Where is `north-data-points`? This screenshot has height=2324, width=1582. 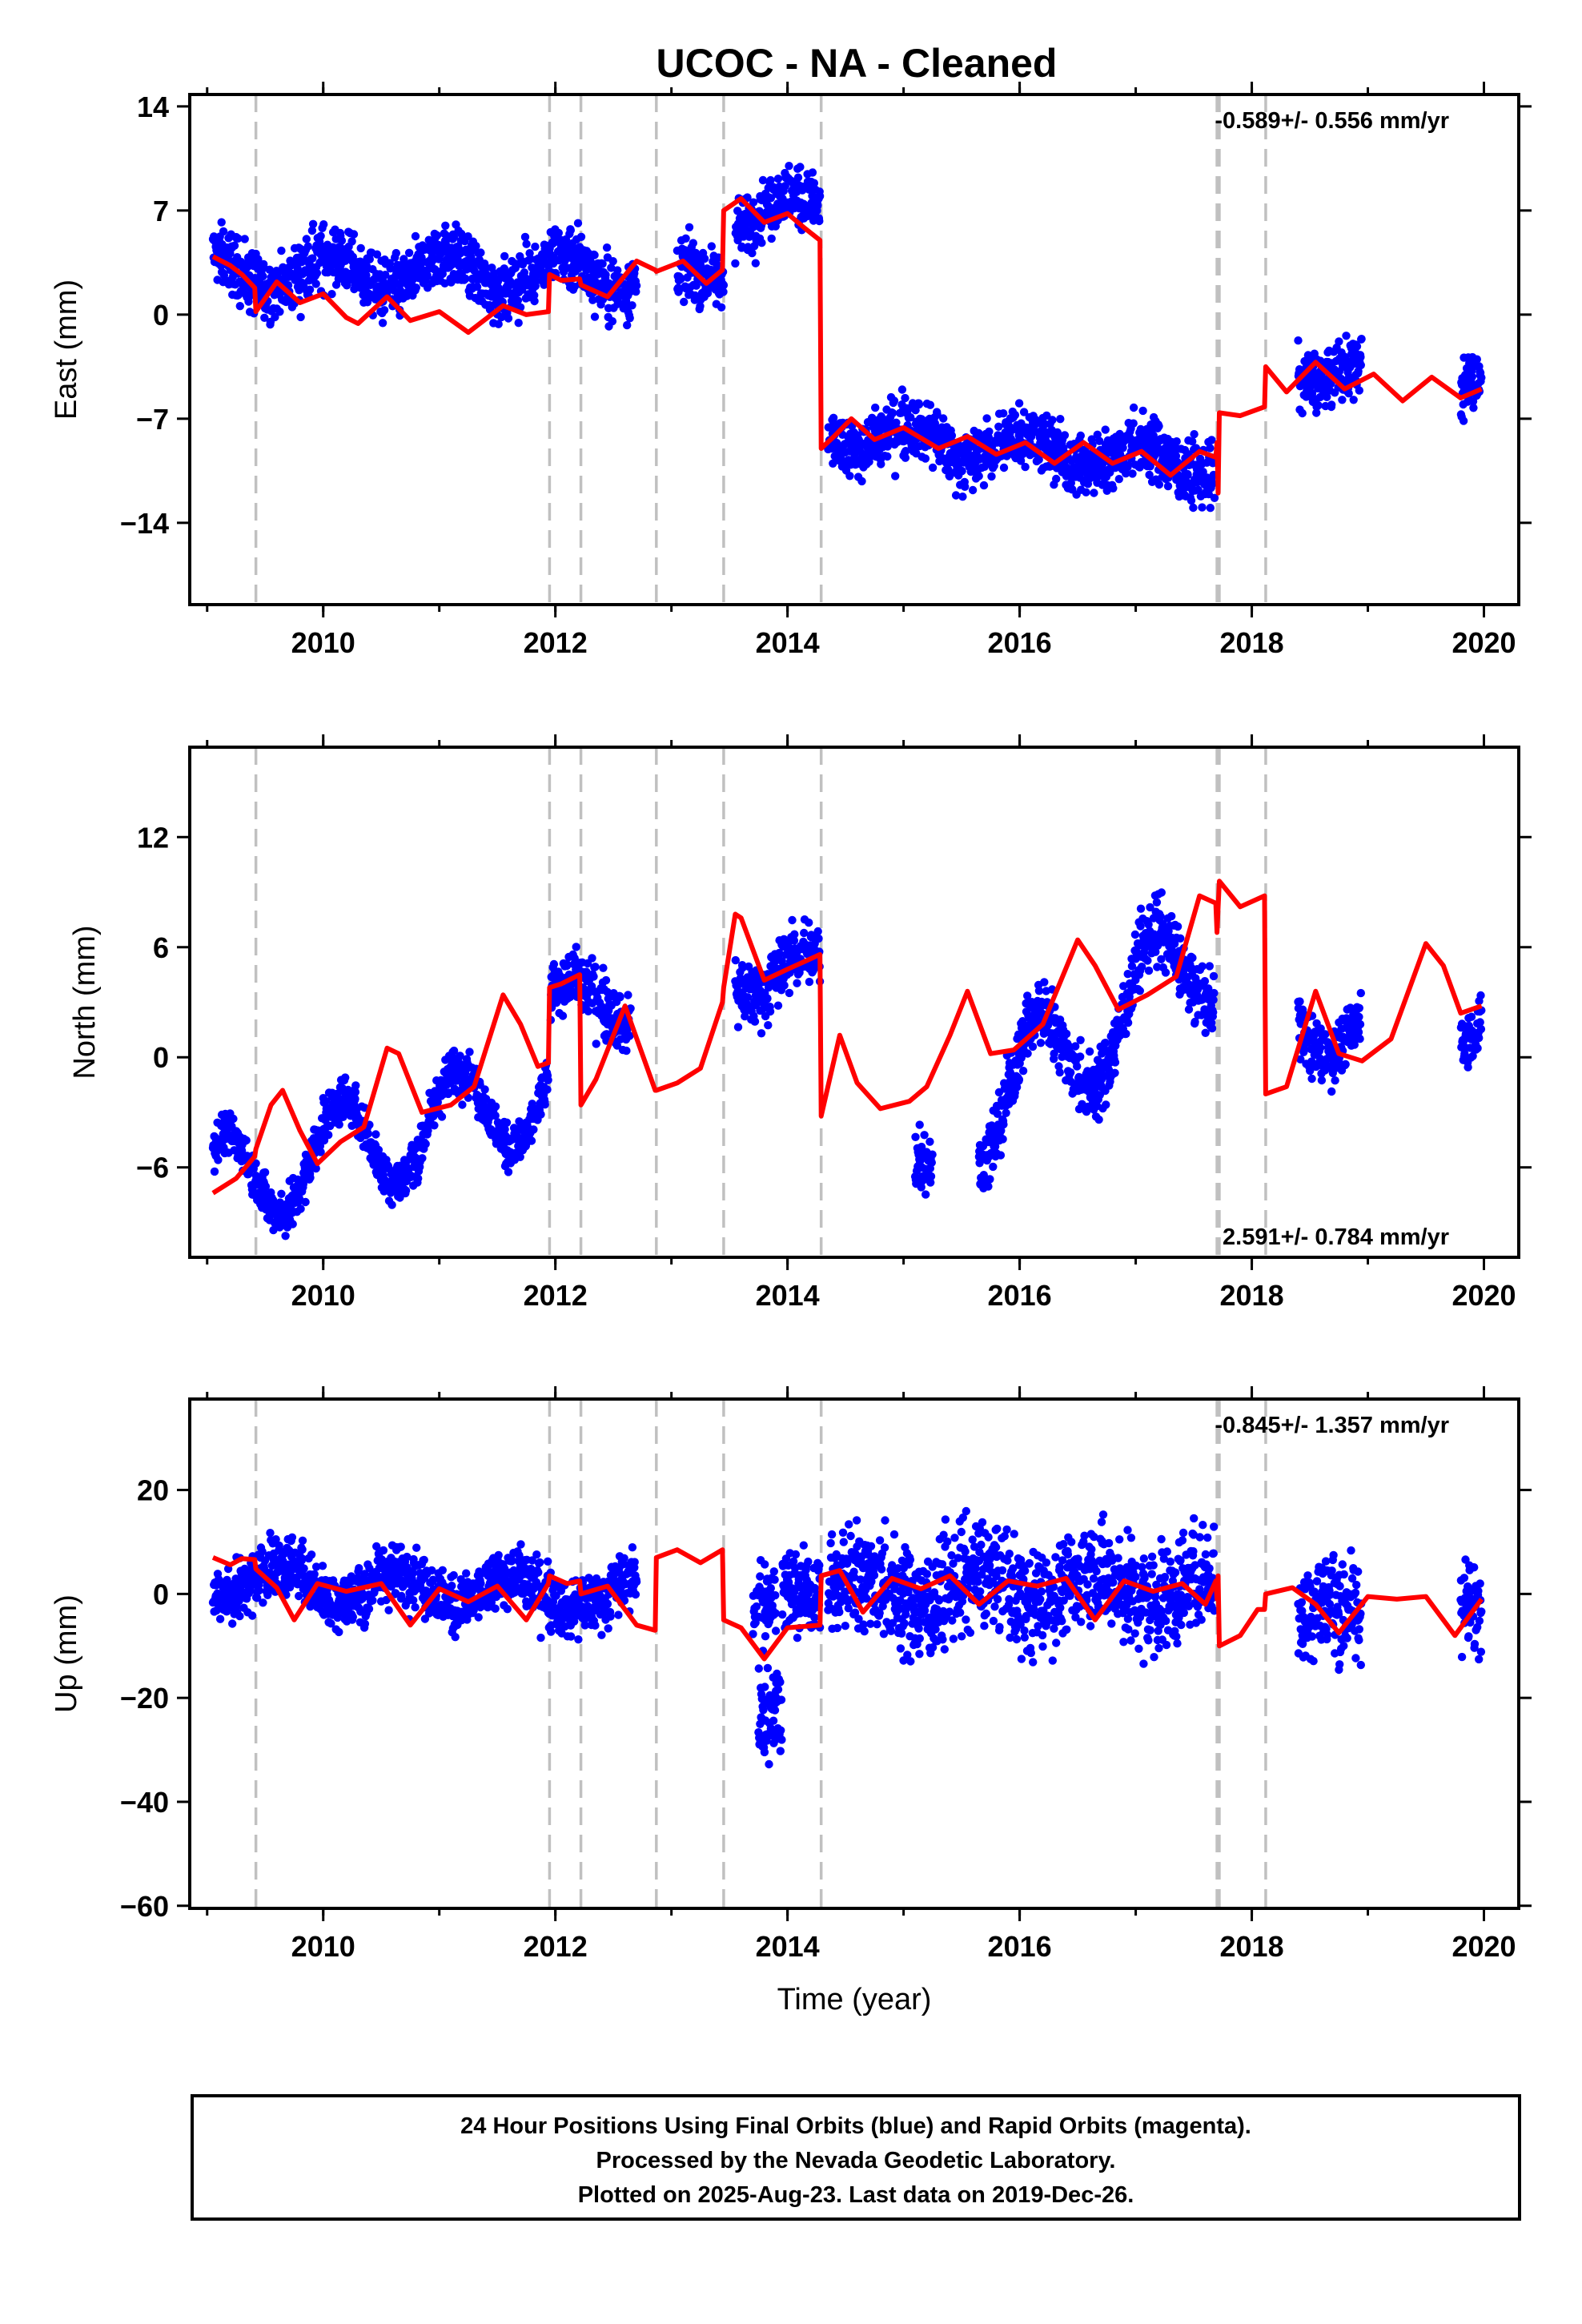 north-data-points is located at coordinates (847, 1064).